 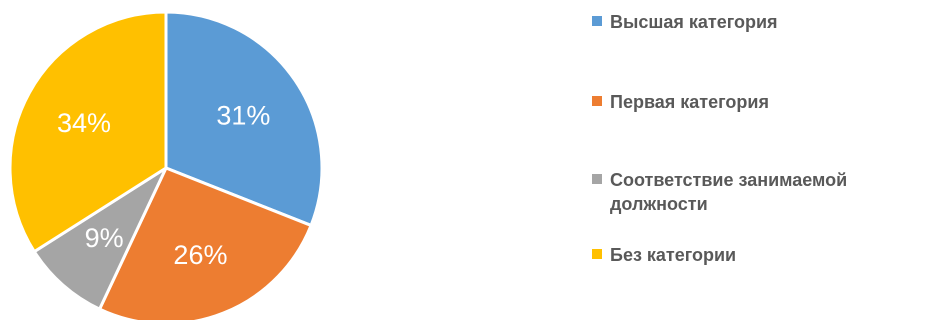 I want to click on slice-data-label: 31%, so click(x=243, y=115).